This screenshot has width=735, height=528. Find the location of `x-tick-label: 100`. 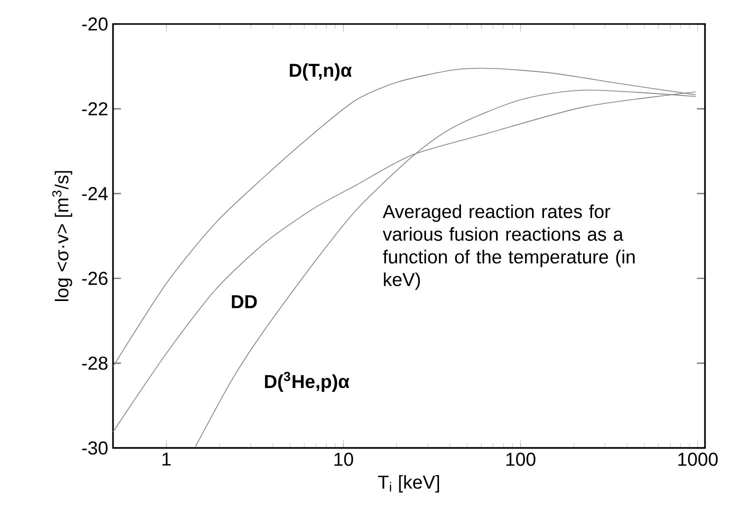

x-tick-label: 100 is located at coordinates (521, 459).